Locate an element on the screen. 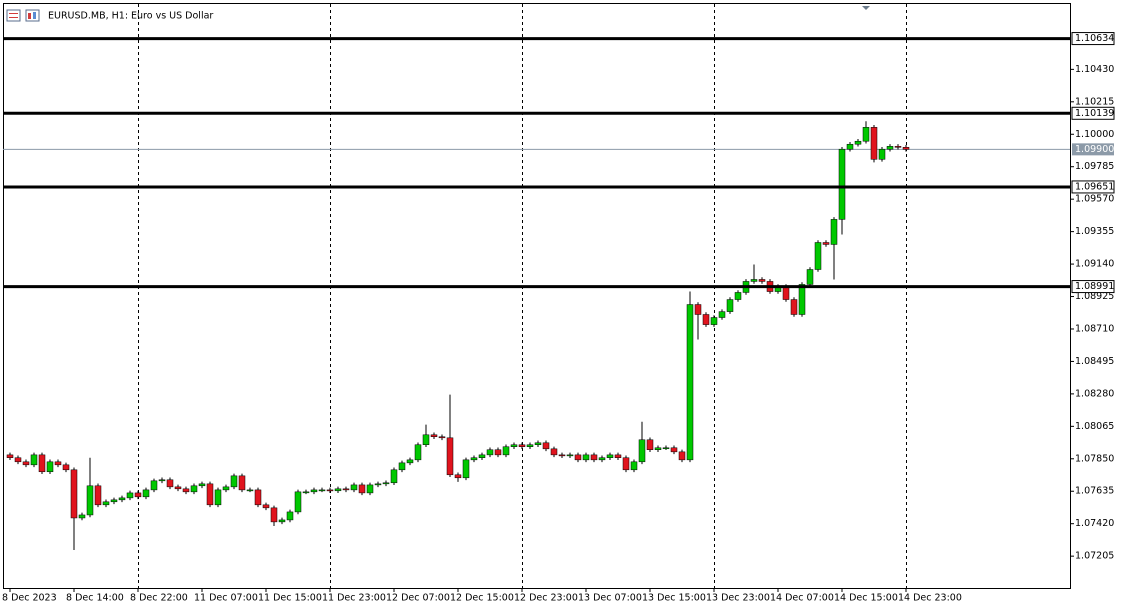 This screenshot has height=610, width=1124. x-tick-label: 14 Dec 07:00 is located at coordinates (802, 598).